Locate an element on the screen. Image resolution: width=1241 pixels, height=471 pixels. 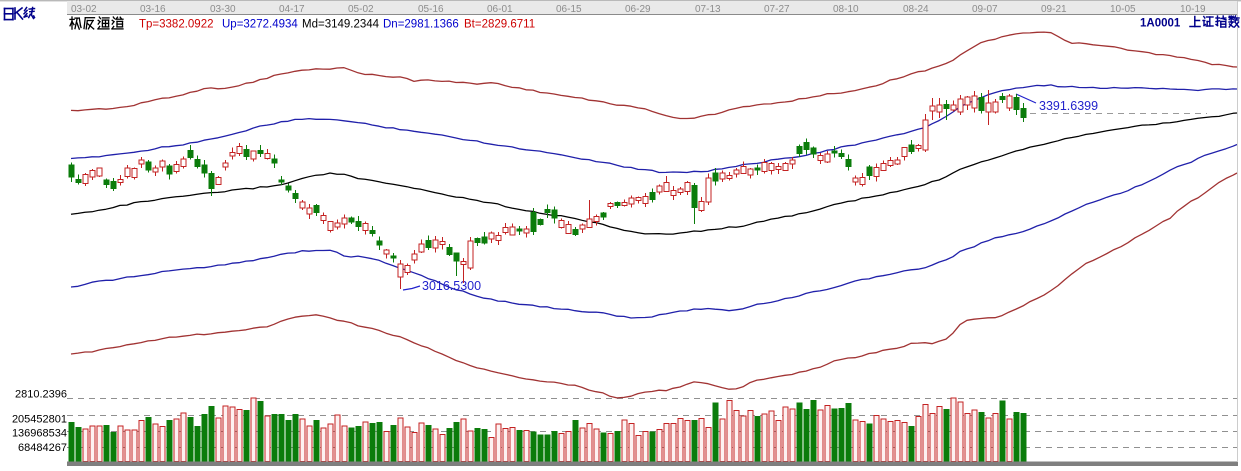
svg-text: Tp=3382.0922 is located at coordinates (176, 25).